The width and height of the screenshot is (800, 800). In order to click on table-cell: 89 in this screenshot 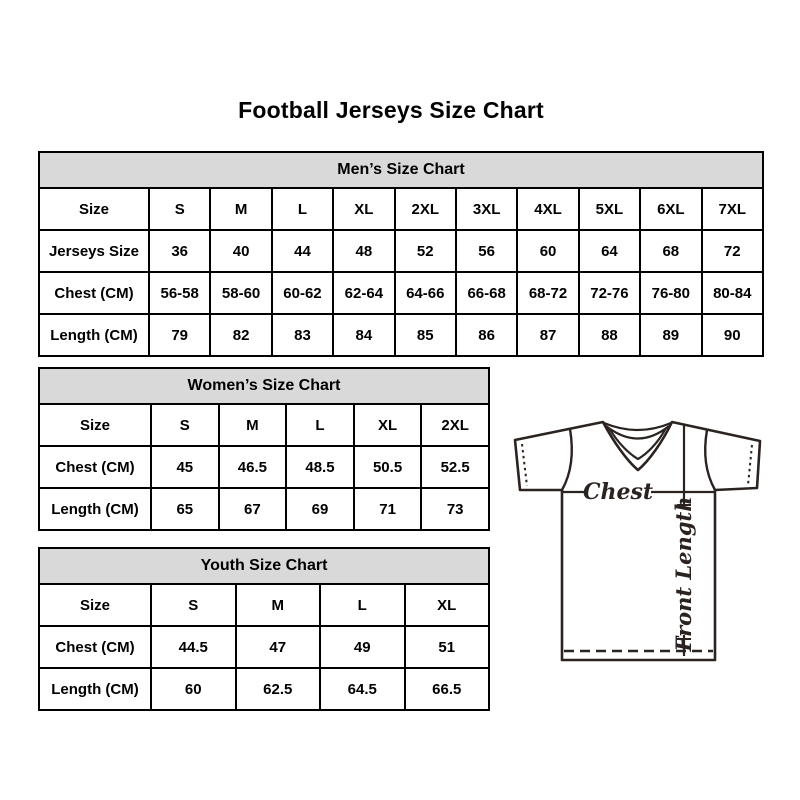, I will do `click(671, 335)`.